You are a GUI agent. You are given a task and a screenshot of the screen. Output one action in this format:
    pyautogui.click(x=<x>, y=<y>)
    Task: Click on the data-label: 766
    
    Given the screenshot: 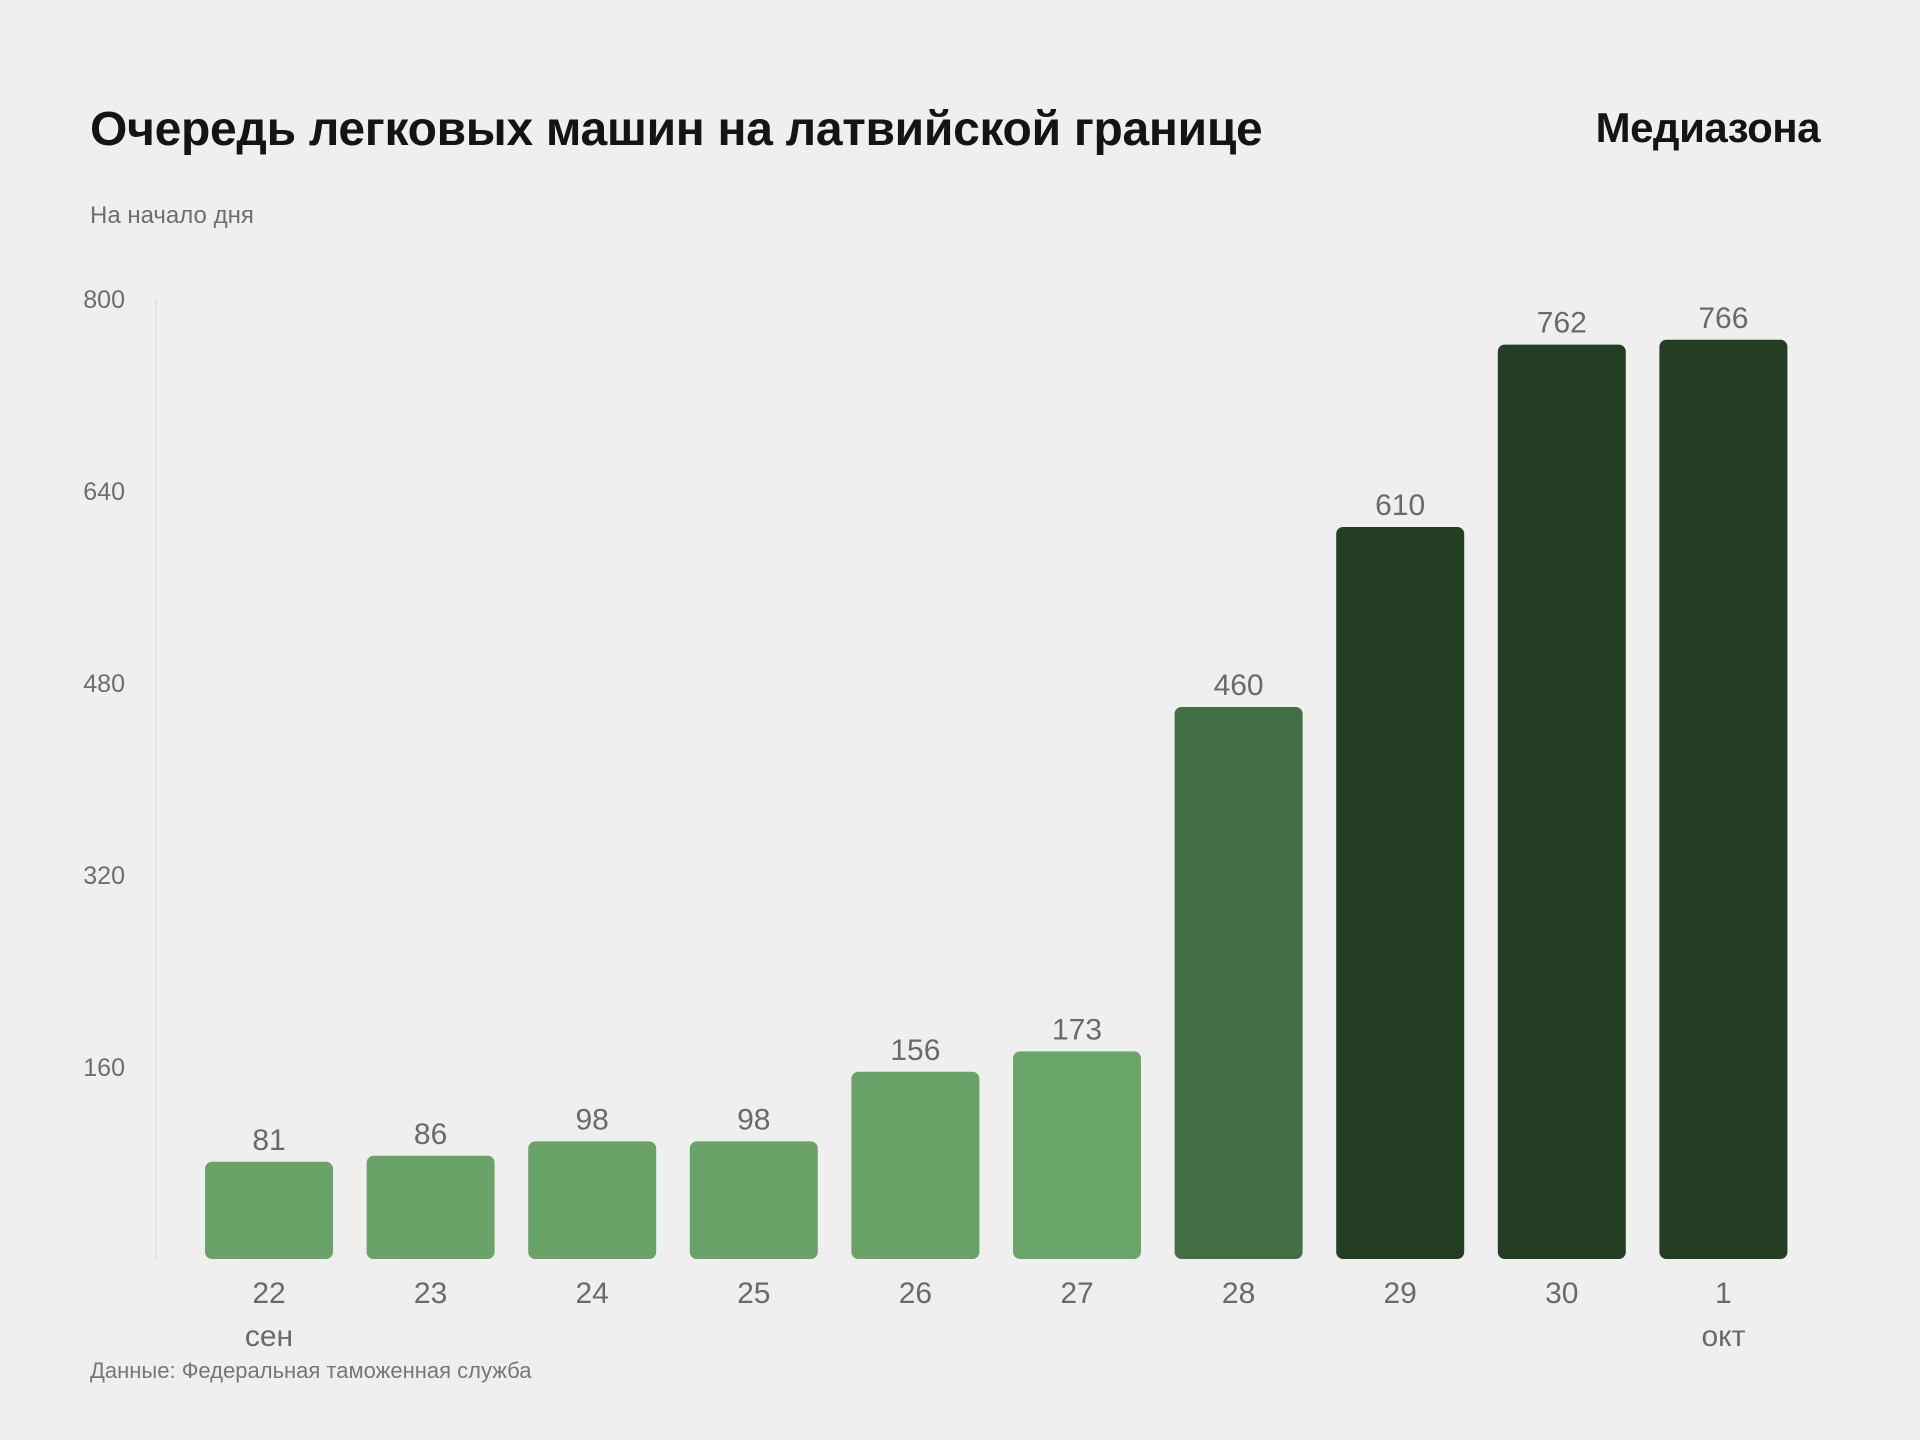 What is the action you would take?
    pyautogui.click(x=1723, y=318)
    